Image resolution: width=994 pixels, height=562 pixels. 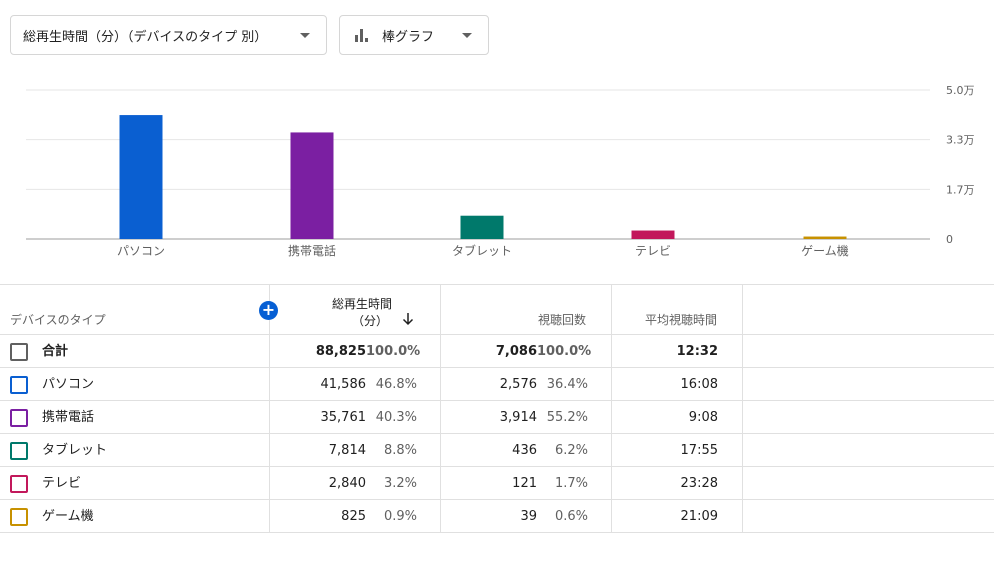 What do you see at coordinates (699, 516) in the screenshot?
I see `row-avg-duration: 21:09` at bounding box center [699, 516].